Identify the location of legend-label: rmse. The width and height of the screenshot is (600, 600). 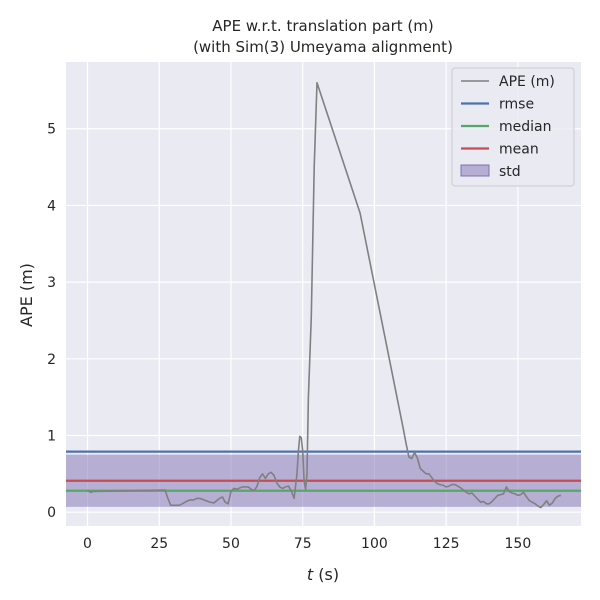
(516, 105).